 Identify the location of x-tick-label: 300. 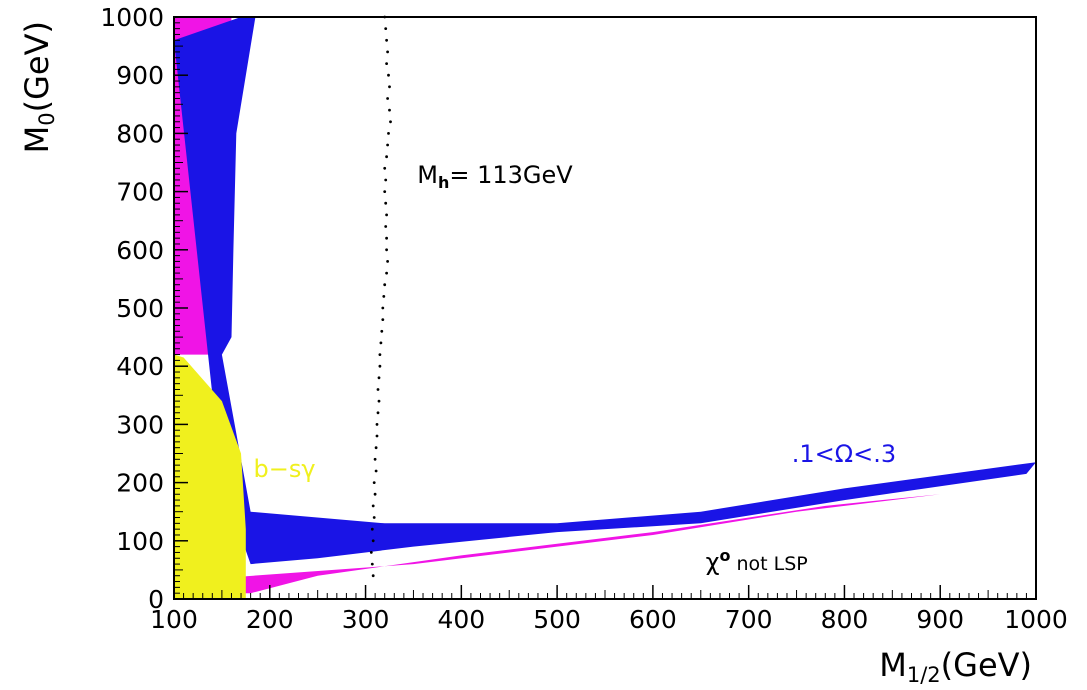
(366, 619).